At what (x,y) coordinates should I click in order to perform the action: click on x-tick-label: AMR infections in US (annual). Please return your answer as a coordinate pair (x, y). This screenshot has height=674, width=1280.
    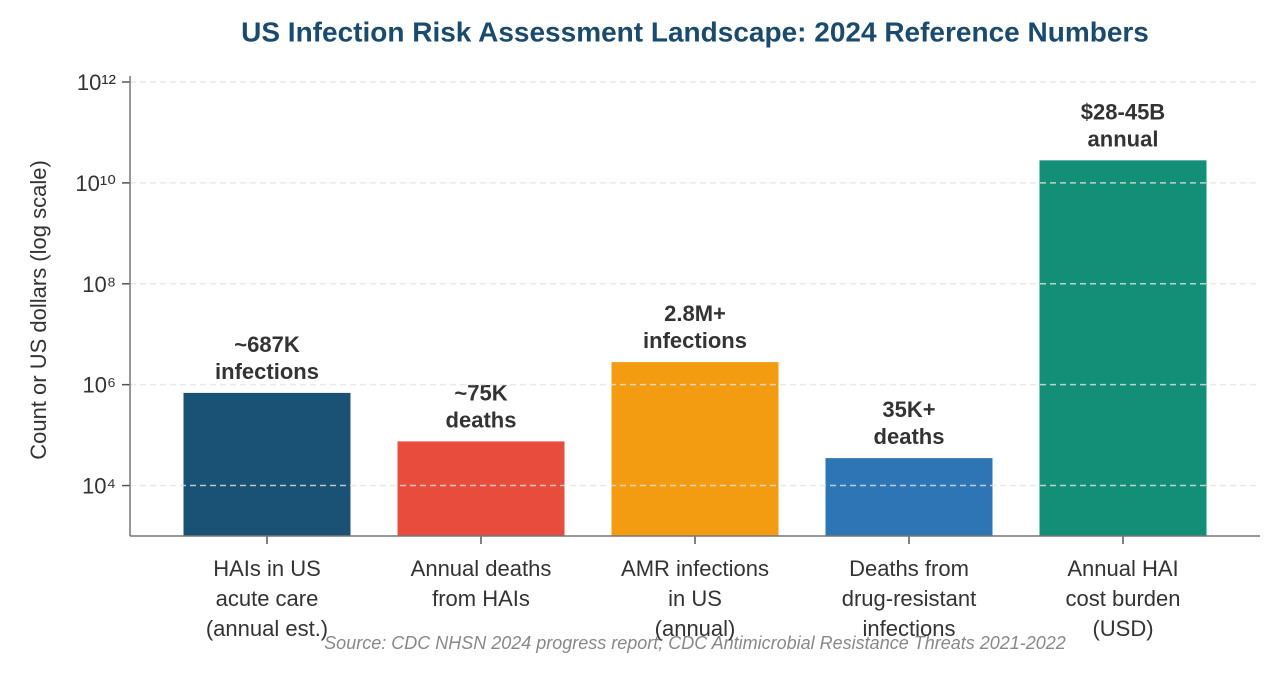
    Looking at the image, I should click on (695, 598).